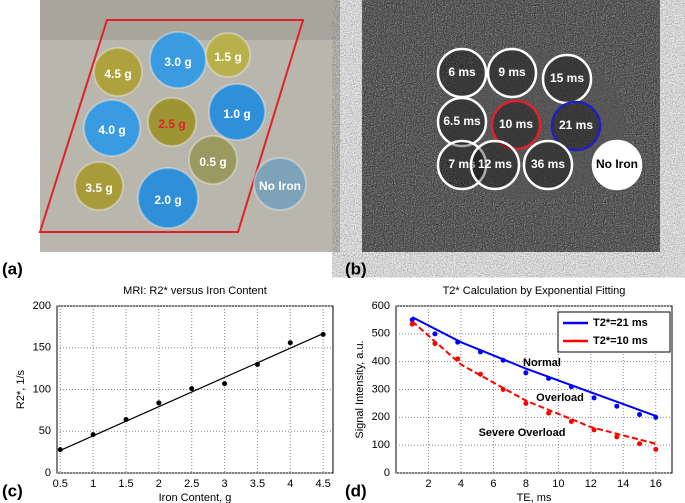 This screenshot has width=685, height=503. What do you see at coordinates (177, 62) in the screenshot?
I see `vial-label: 3.0 g` at bounding box center [177, 62].